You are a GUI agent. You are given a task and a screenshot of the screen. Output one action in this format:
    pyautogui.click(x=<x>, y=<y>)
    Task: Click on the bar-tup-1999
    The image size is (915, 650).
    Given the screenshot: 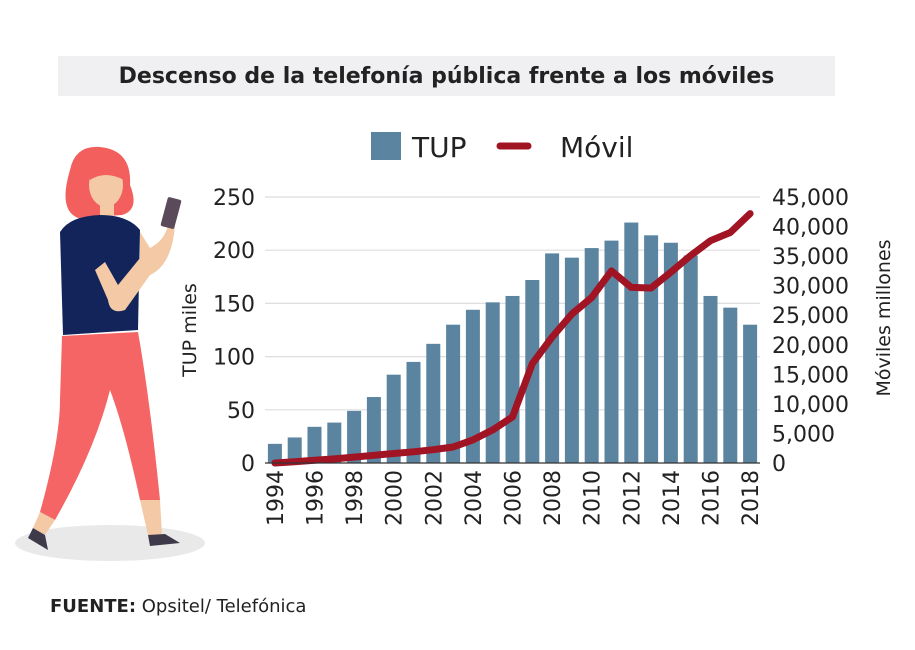 What is the action you would take?
    pyautogui.click(x=373, y=430)
    